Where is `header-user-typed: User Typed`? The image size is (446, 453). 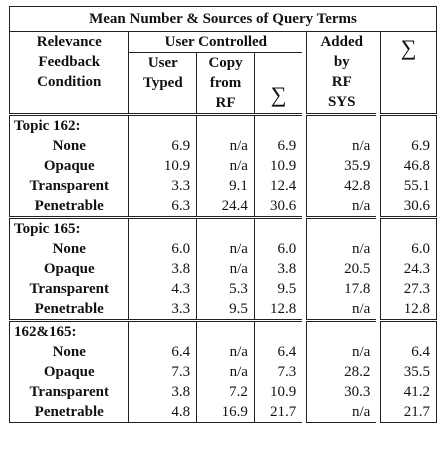 header-user-typed: User Typed is located at coordinates (162, 83).